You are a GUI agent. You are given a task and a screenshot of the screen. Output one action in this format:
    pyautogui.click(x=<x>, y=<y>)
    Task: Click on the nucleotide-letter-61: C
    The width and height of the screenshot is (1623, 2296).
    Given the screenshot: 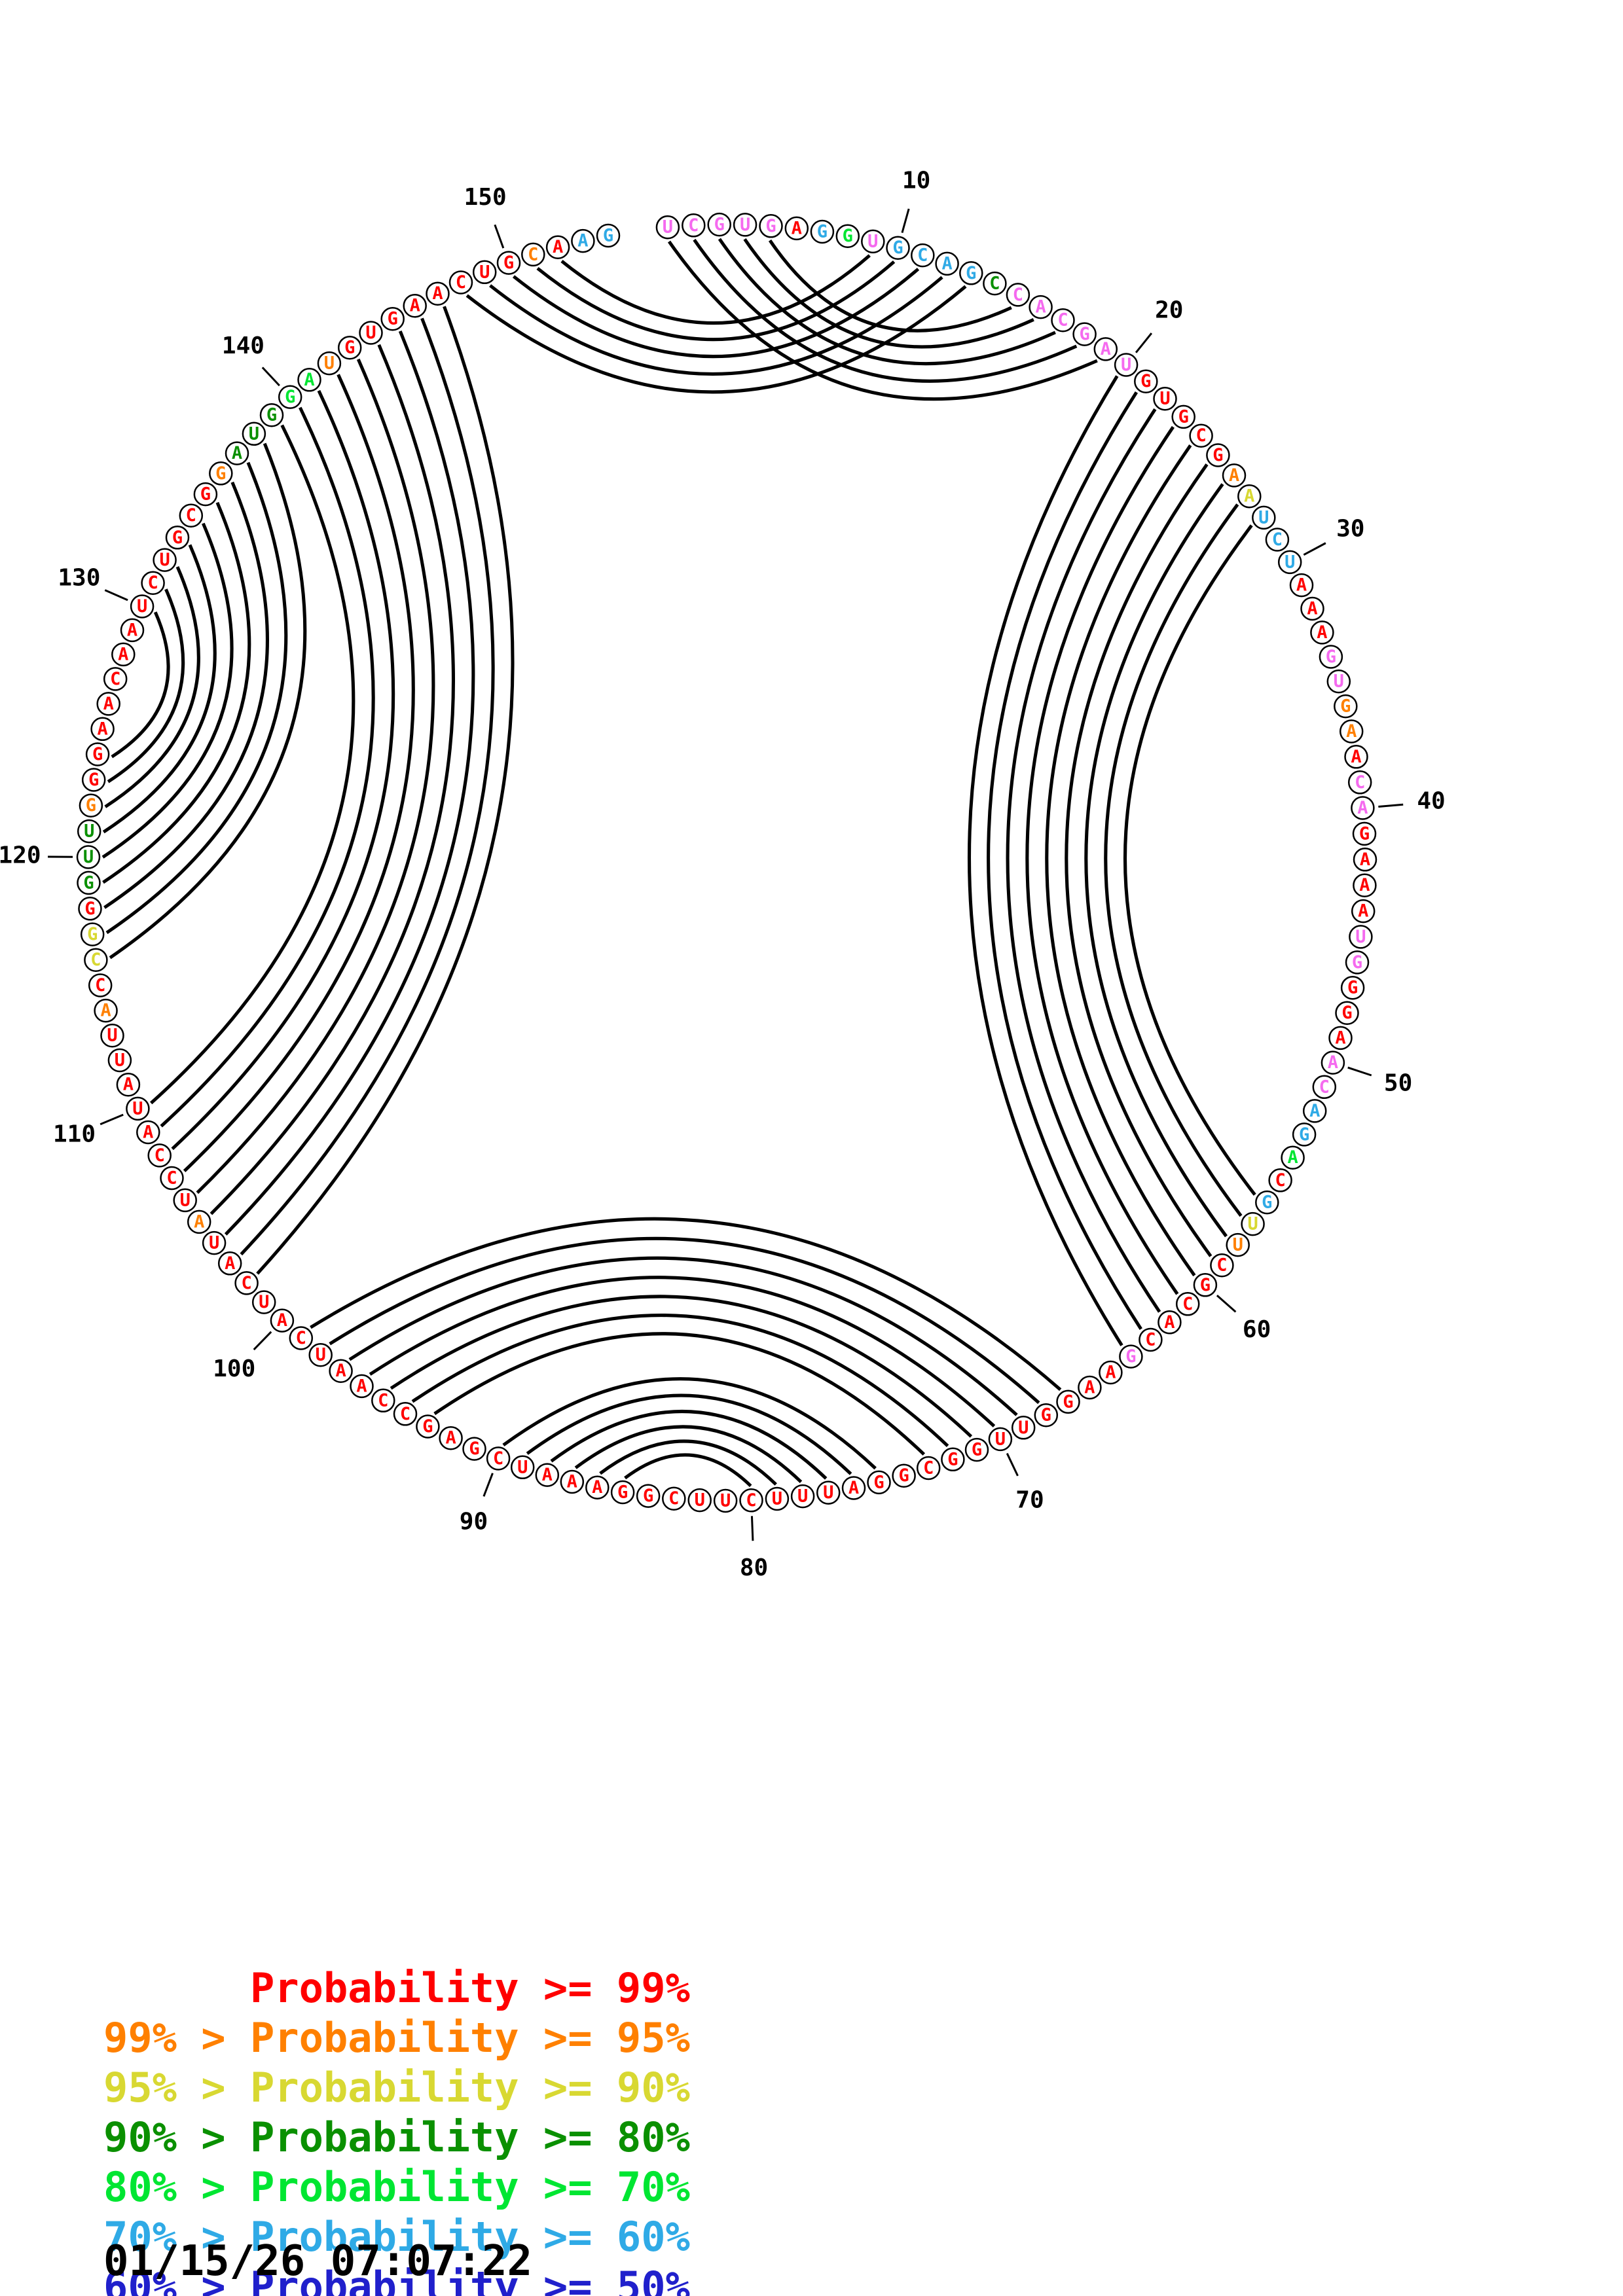 What is the action you would take?
    pyautogui.click(x=1187, y=1304)
    